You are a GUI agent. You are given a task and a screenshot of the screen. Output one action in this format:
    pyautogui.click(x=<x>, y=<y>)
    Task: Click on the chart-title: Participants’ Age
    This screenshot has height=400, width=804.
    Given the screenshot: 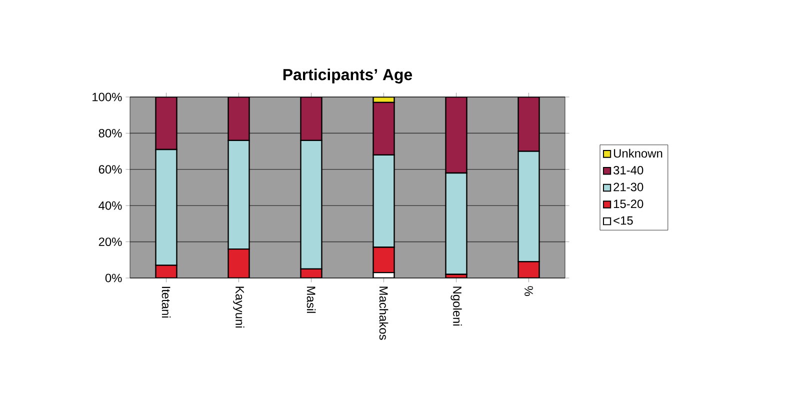 What is the action you would take?
    pyautogui.click(x=347, y=76)
    